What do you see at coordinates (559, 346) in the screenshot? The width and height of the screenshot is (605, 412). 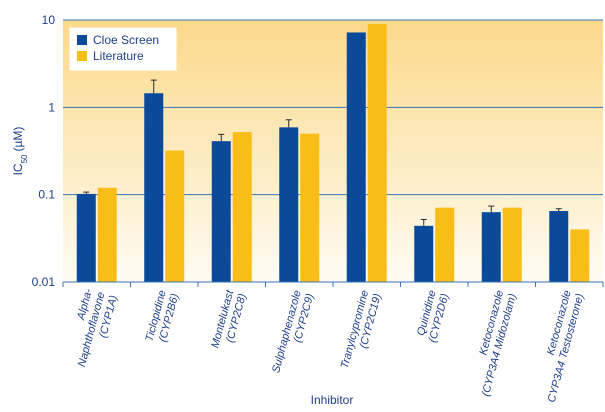 I see `category-label: KetoconazoleCYP3A4 Testosterone)` at bounding box center [559, 346].